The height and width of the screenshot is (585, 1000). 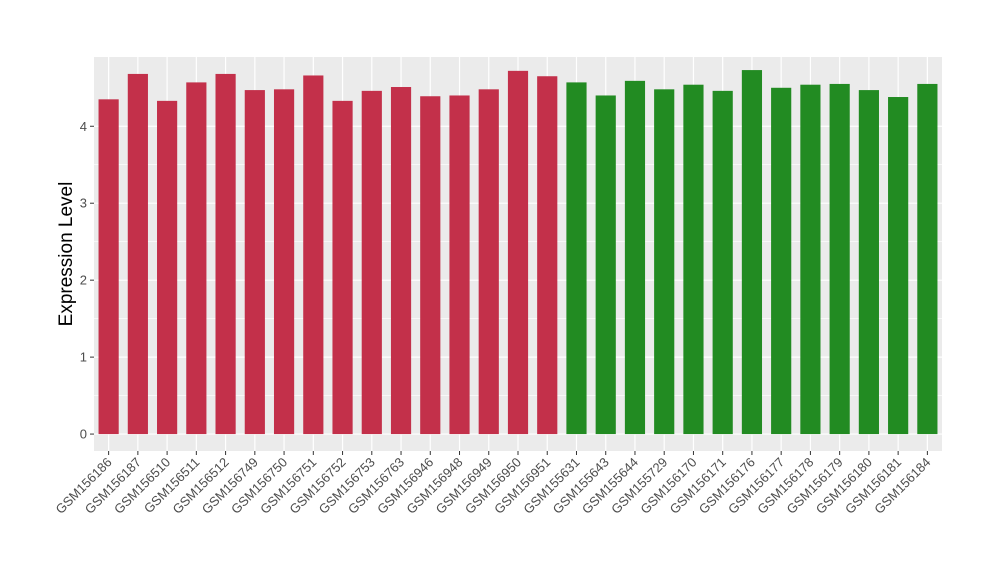 I want to click on y-tick-label: 3, so click(x=83, y=203).